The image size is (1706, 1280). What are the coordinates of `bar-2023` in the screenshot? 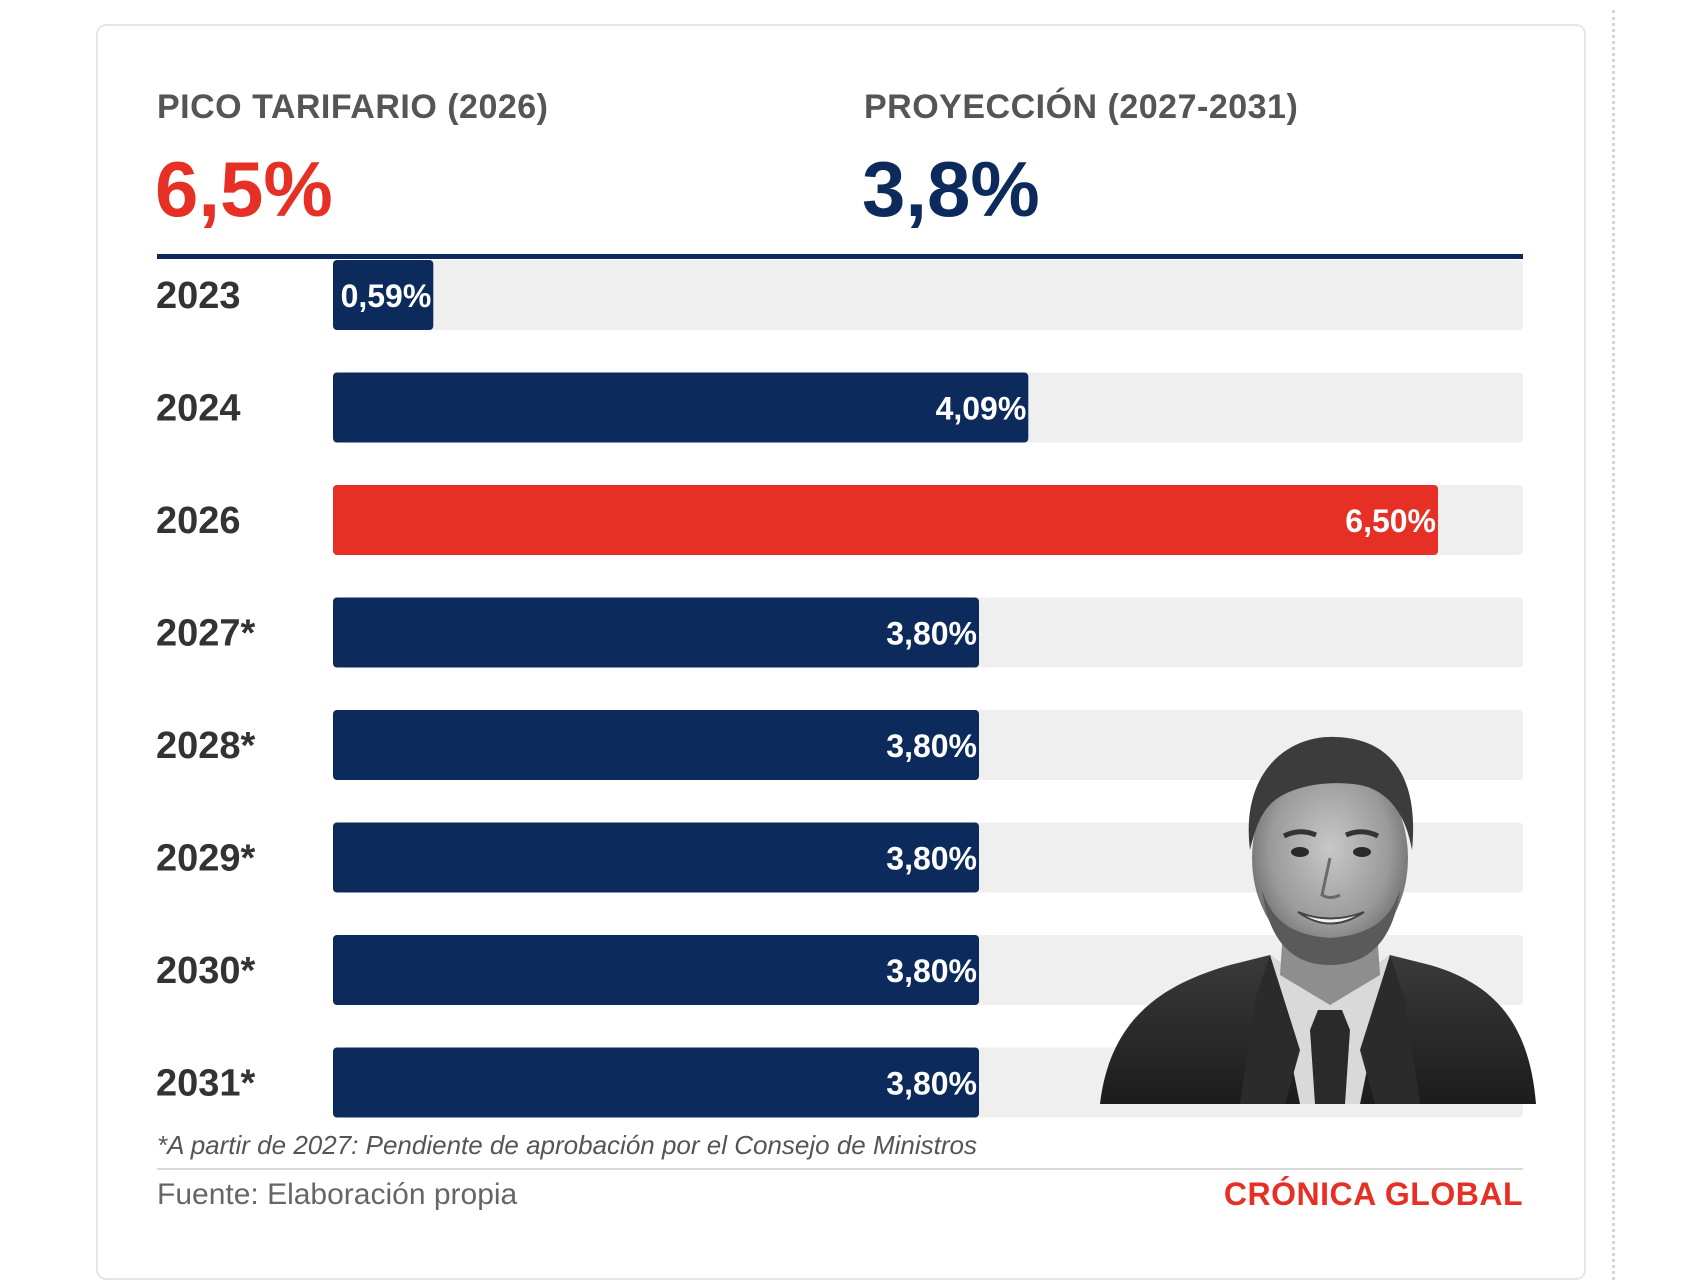 It's located at (383, 295).